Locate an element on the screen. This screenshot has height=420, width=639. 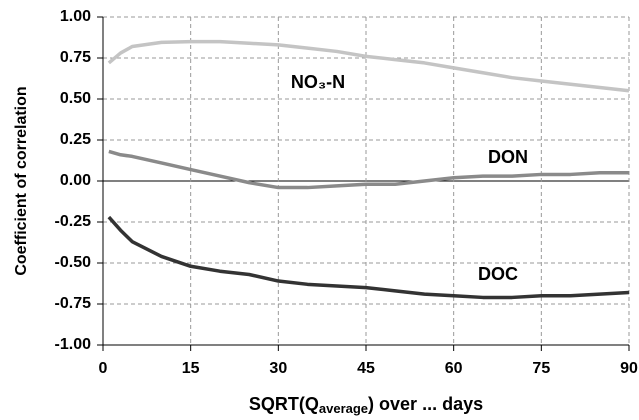
series-label: DON is located at coordinates (508, 157).